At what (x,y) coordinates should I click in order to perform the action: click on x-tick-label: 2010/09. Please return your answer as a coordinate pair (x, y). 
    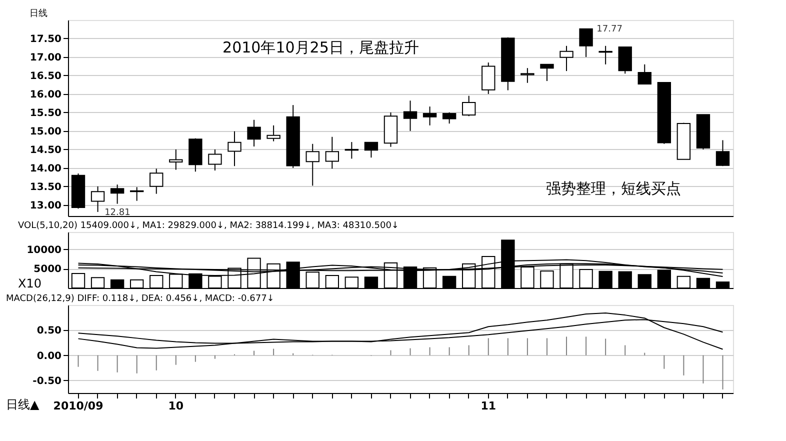
    Looking at the image, I should click on (78, 406).